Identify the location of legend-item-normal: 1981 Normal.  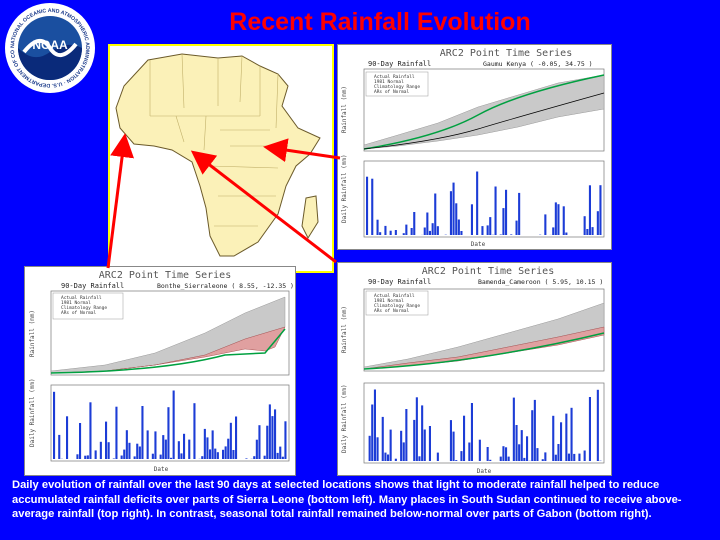
(76, 303).